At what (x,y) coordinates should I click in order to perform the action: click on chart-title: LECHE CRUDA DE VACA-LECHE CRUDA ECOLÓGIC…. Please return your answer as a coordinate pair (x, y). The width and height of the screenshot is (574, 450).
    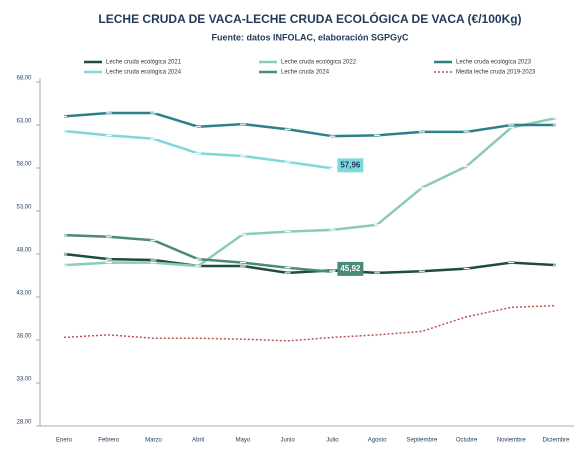
    Looking at the image, I should click on (309, 18).